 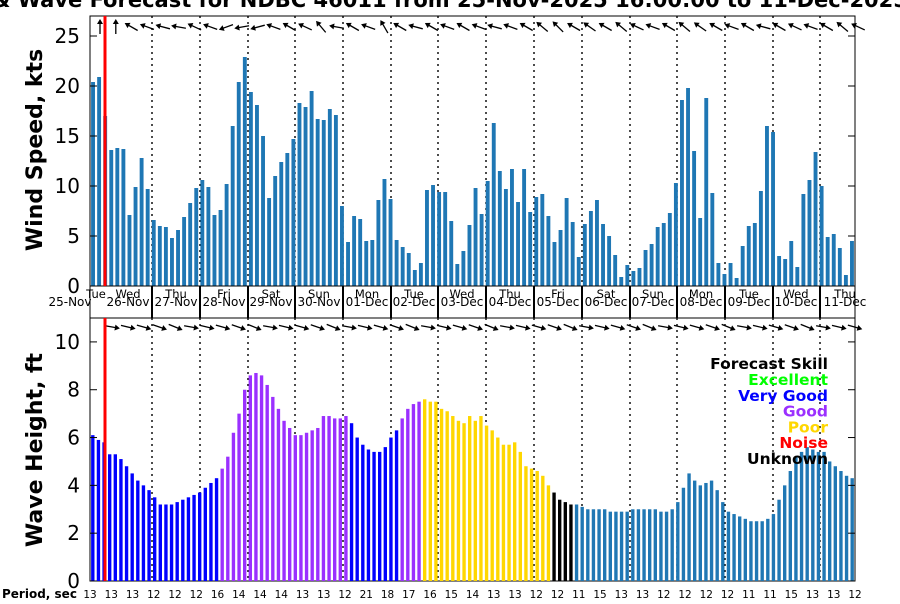 I want to click on wave-y-tick-label: 6, so click(x=73, y=438).